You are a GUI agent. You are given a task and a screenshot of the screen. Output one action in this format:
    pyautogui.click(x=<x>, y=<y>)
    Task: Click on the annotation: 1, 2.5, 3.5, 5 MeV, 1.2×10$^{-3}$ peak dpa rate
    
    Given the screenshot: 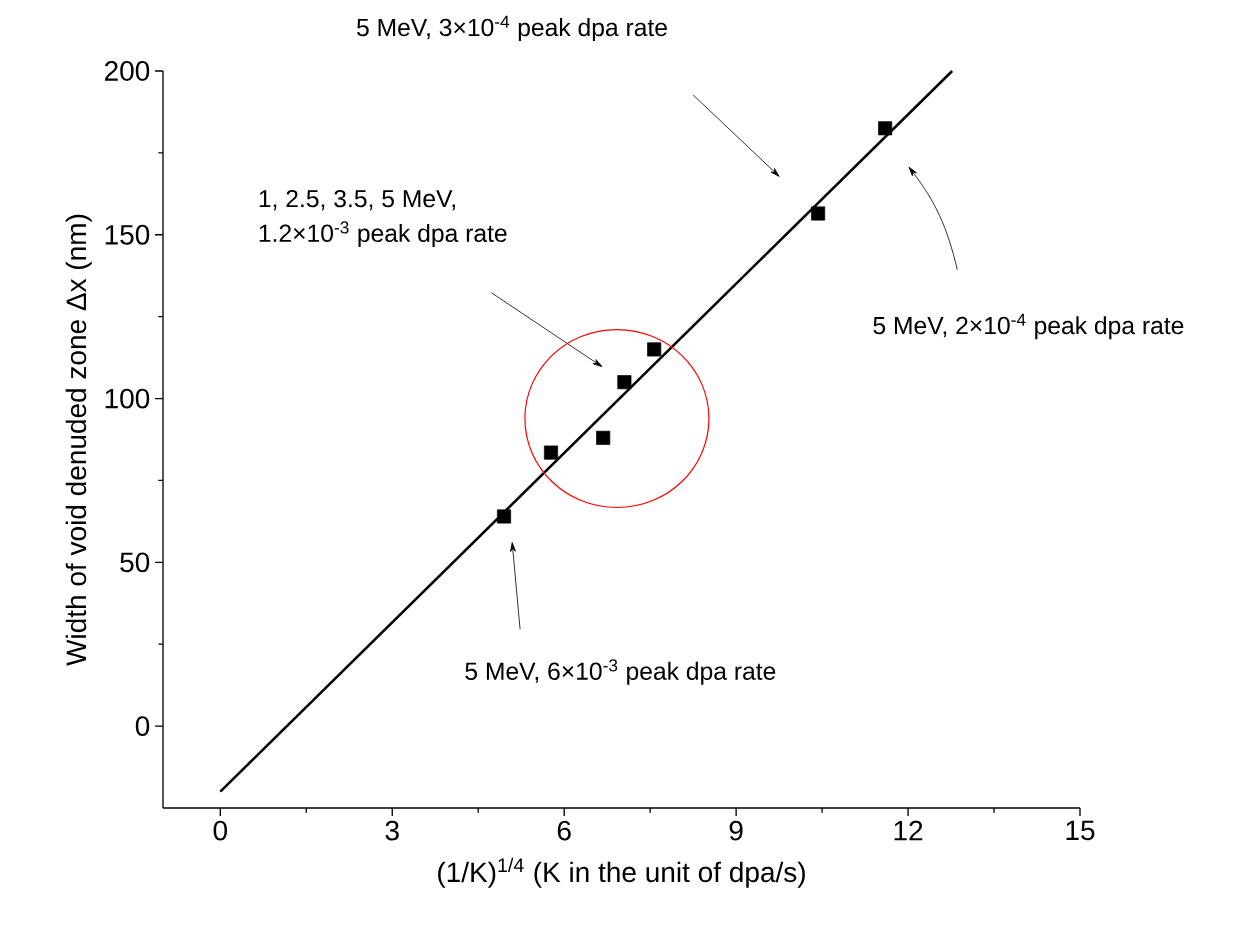 What is the action you would take?
    pyautogui.click(x=383, y=218)
    